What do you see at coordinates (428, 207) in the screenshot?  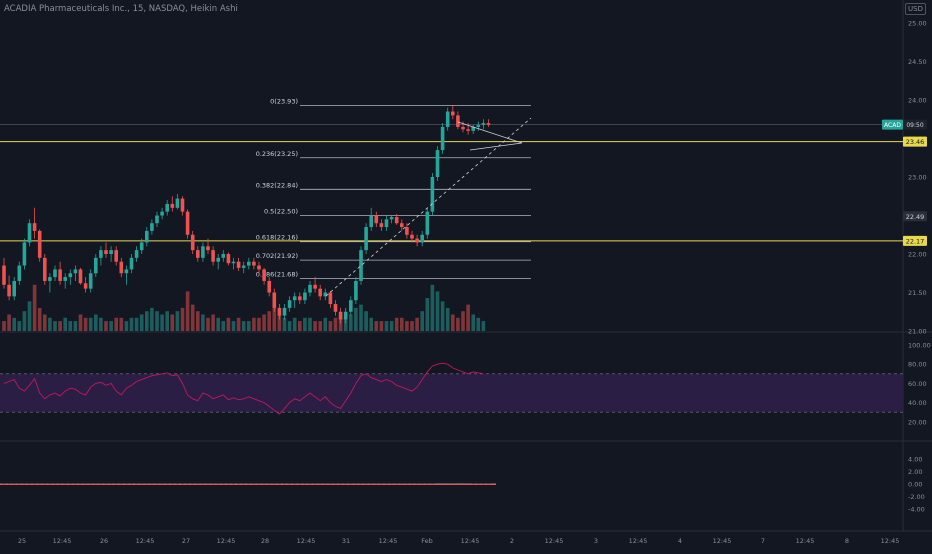 I see `trend-drawings` at bounding box center [428, 207].